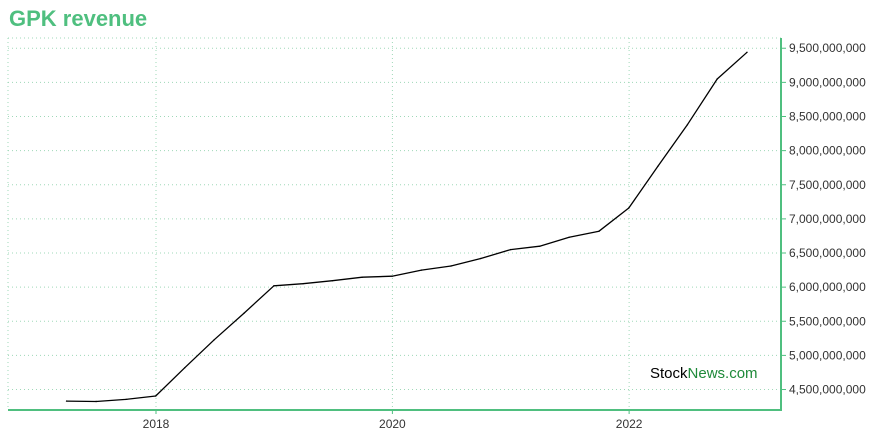 Image resolution: width=880 pixels, height=440 pixels. I want to click on y-tick-label: 5,500,000,000, so click(827, 321).